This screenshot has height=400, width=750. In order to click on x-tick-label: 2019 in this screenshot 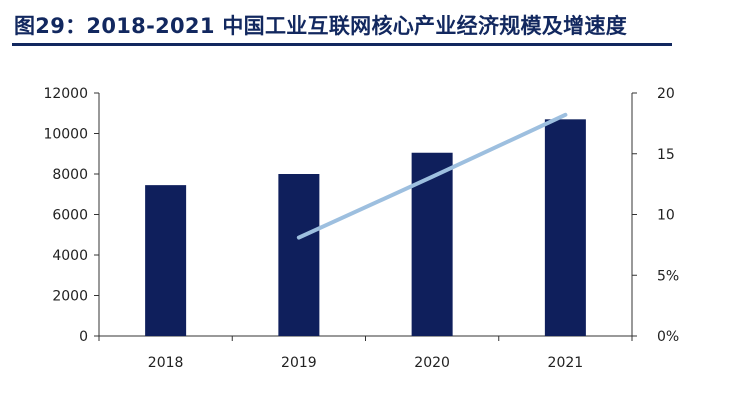, I will do `click(299, 363)`.